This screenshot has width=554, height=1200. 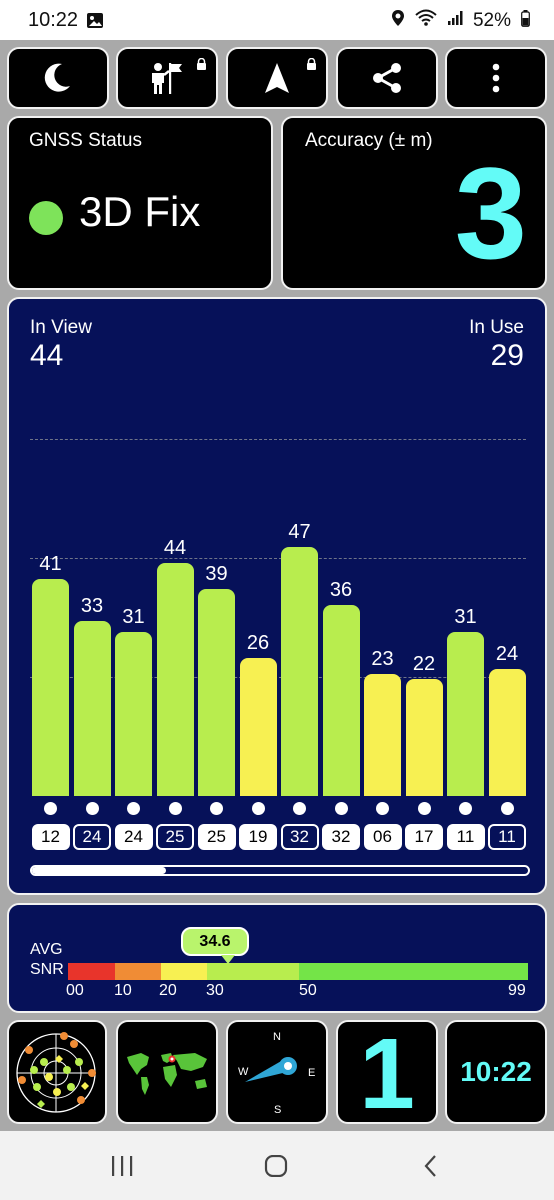 What do you see at coordinates (99, 870) in the screenshot?
I see `chart-scroll-thumb` at bounding box center [99, 870].